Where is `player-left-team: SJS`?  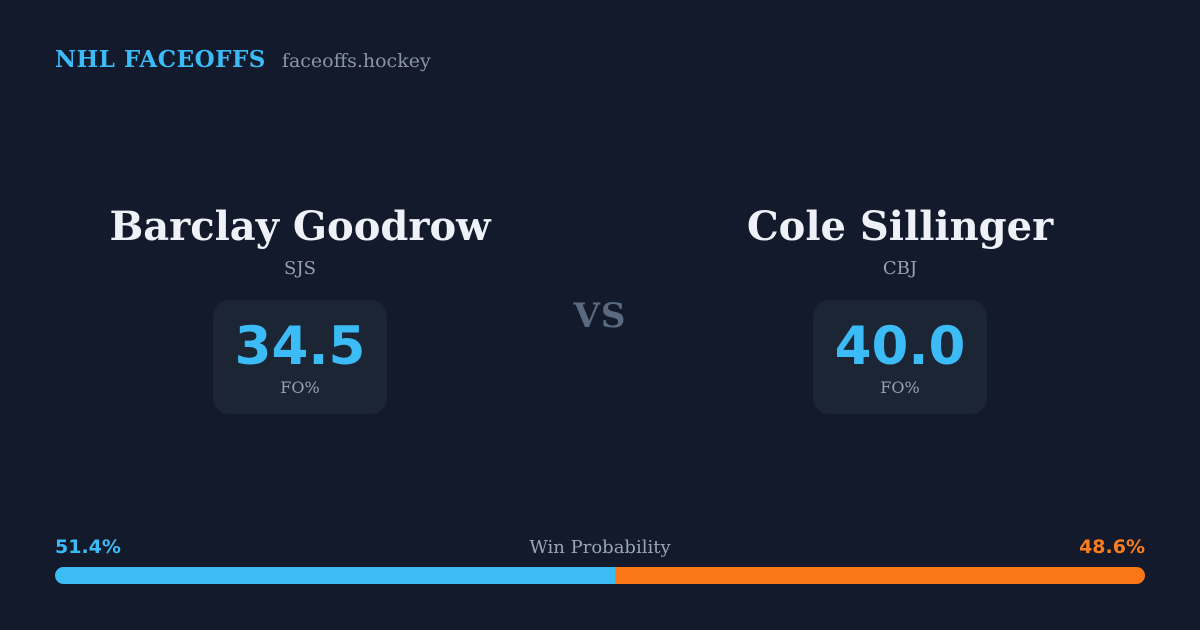 player-left-team: SJS is located at coordinates (300, 268).